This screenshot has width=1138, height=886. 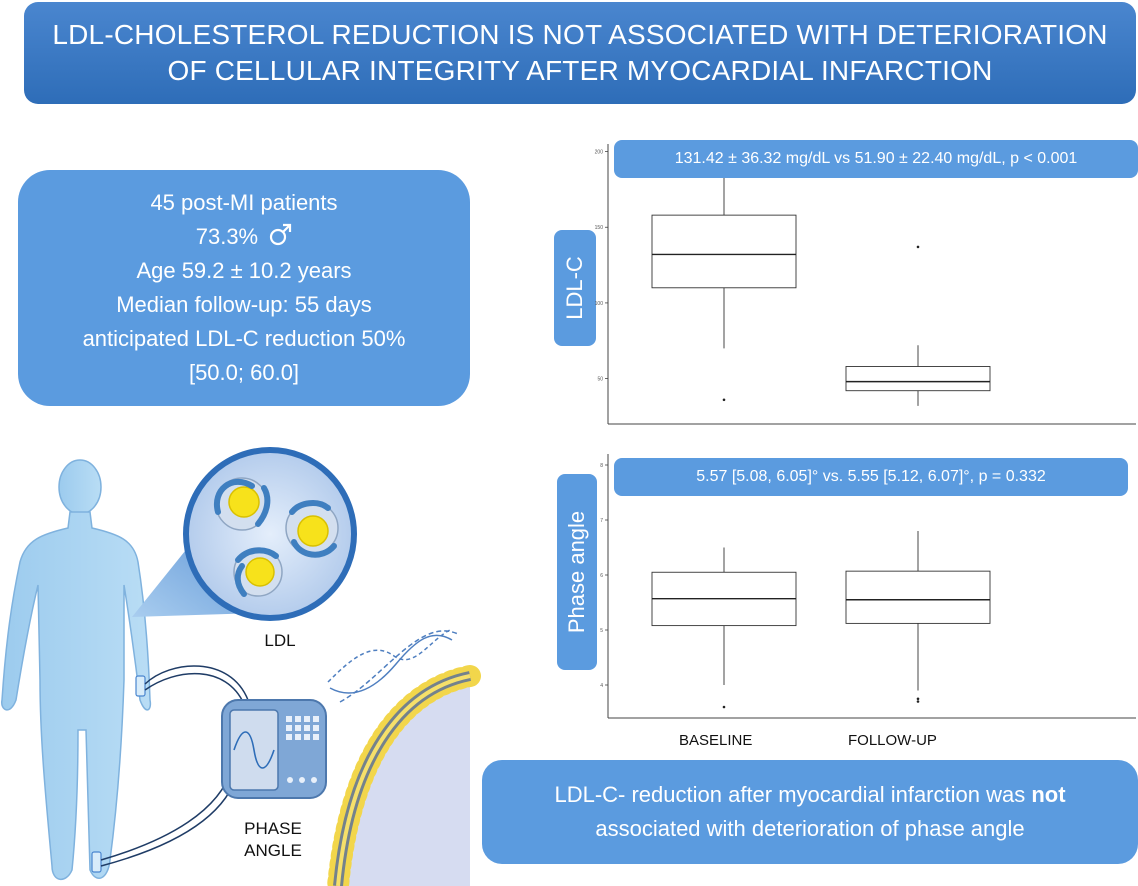 I want to click on phase-caption-line-2: ANGLE, so click(x=273, y=850).